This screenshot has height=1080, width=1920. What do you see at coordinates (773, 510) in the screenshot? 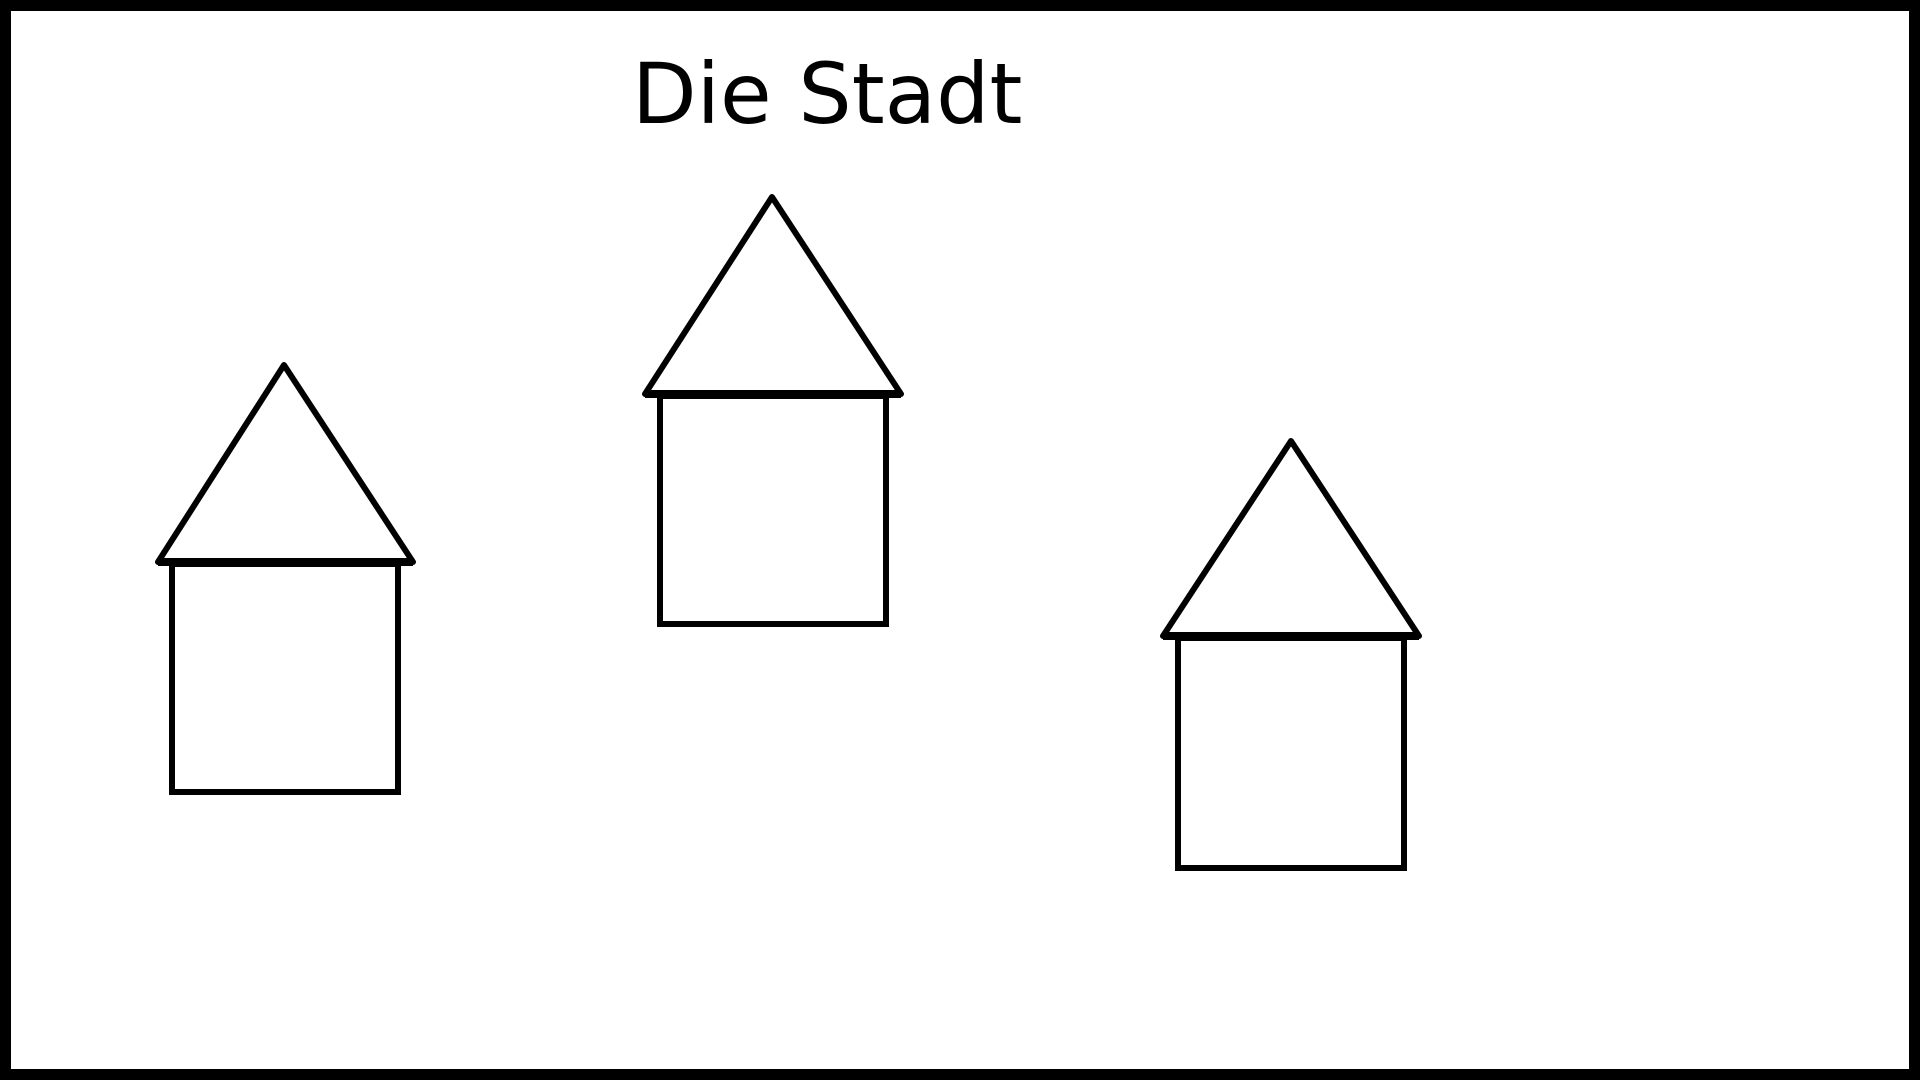
I see `house-center-body` at bounding box center [773, 510].